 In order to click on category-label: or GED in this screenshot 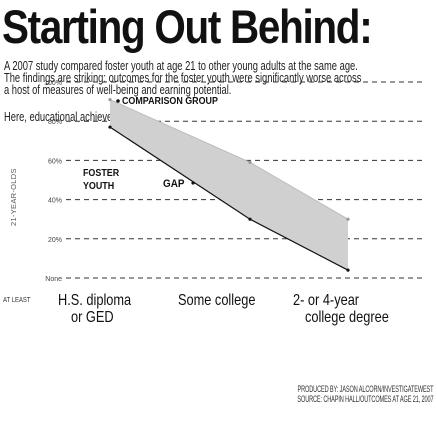, I will do `click(92, 318)`.